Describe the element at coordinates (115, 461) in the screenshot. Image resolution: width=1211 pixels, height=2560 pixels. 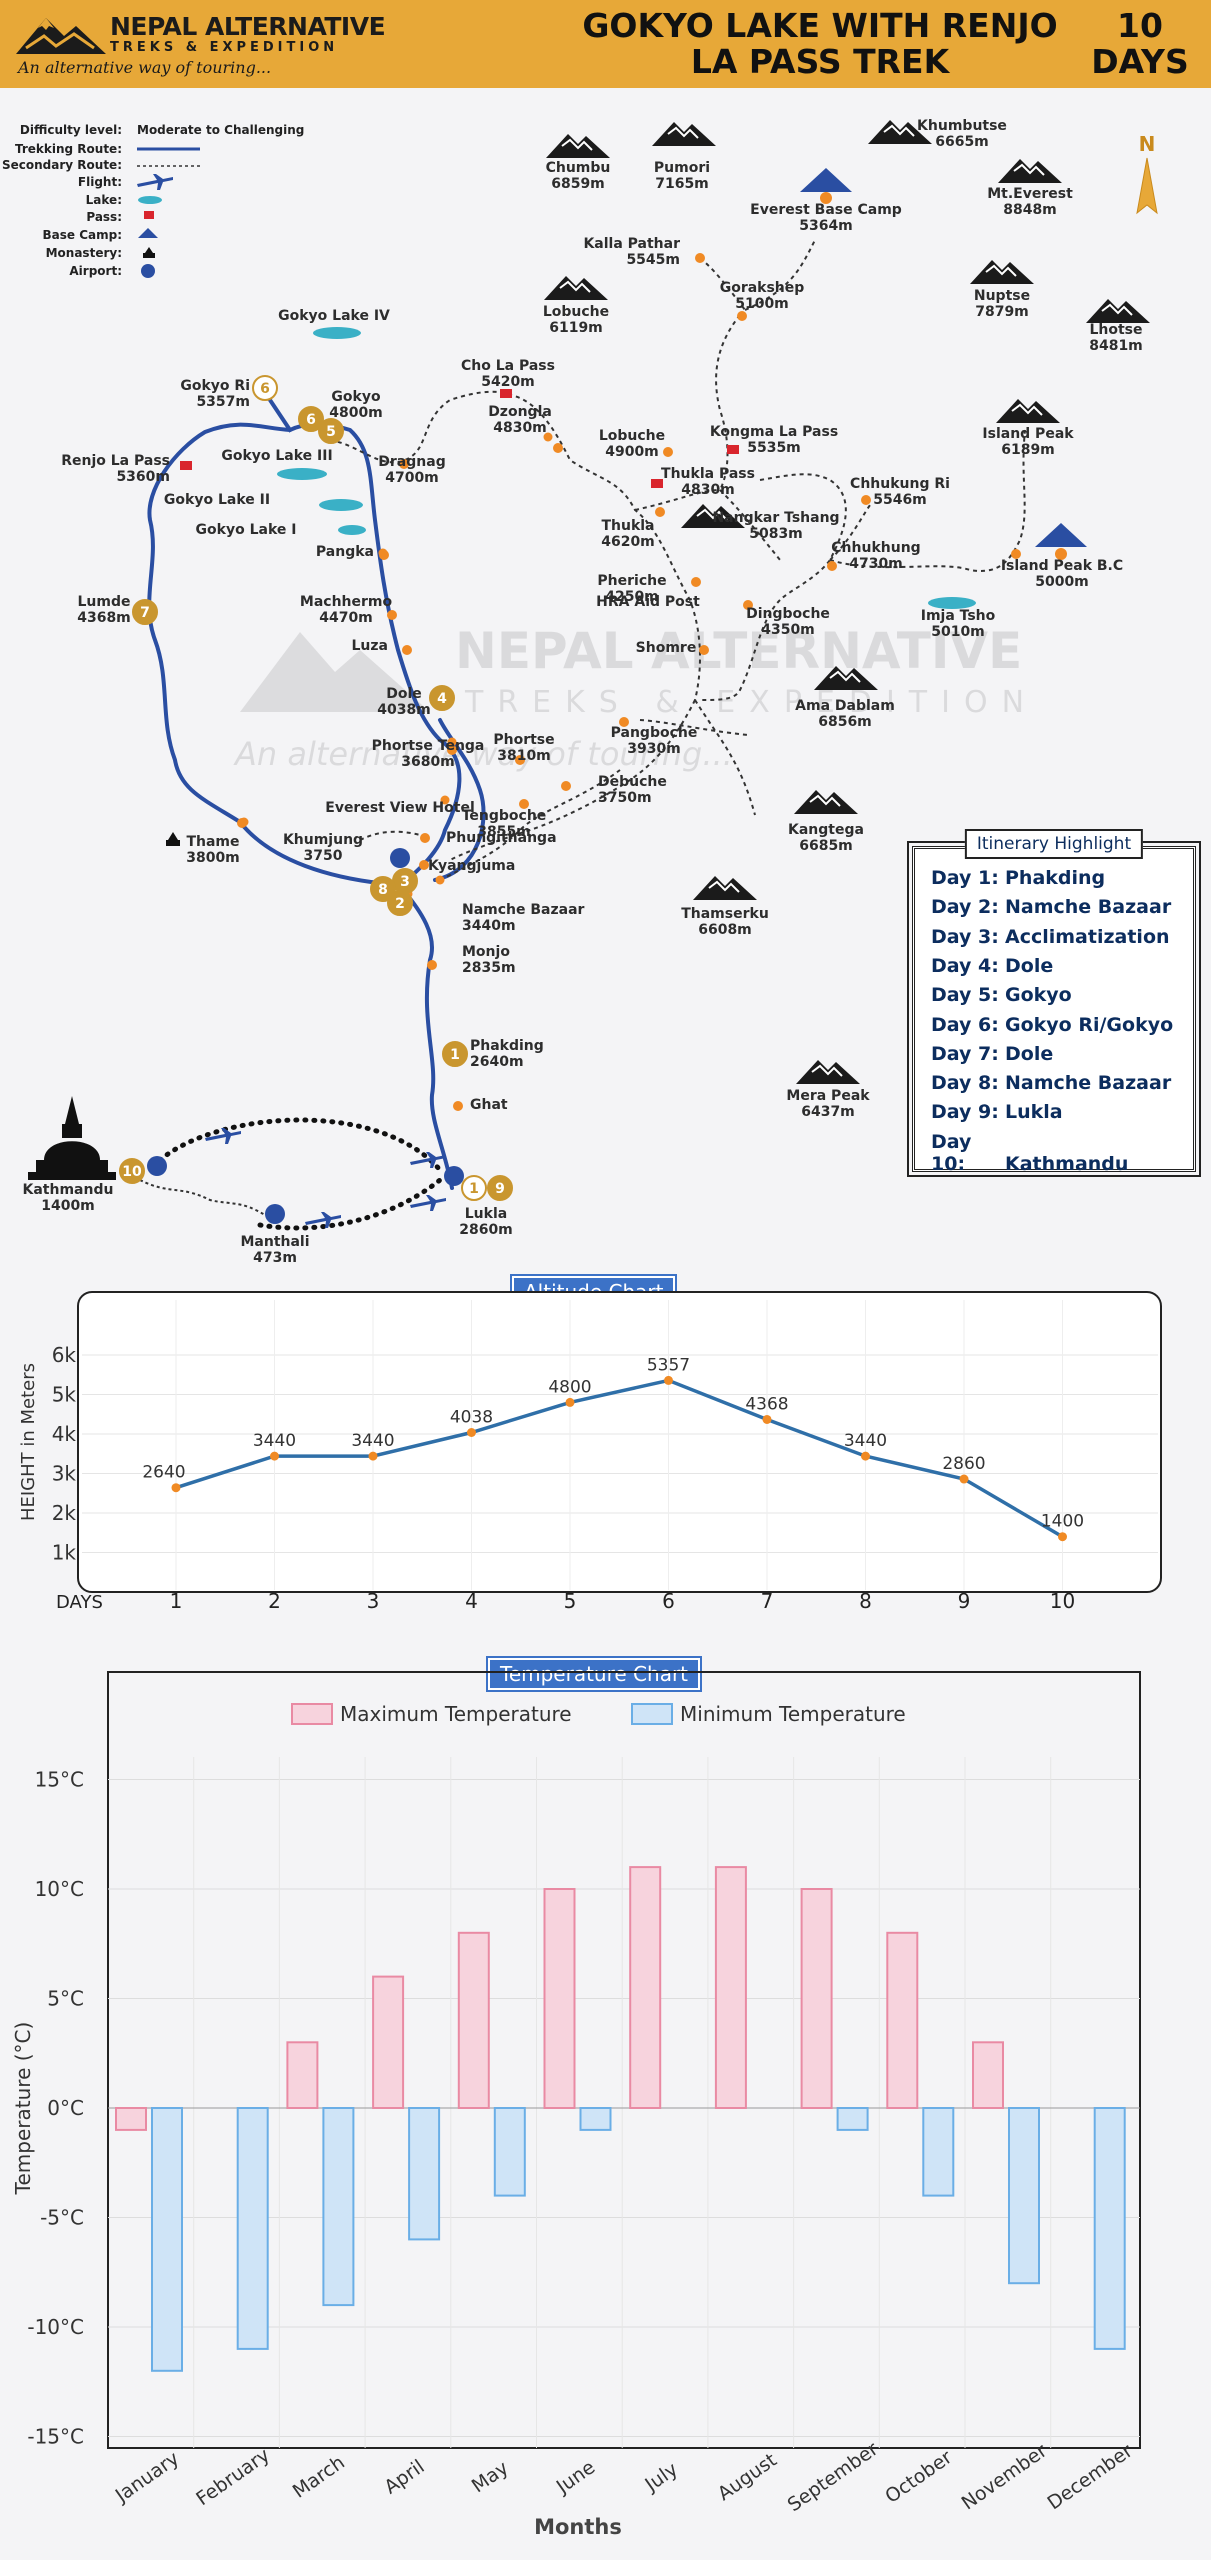
I see `place-name: Renjo La Pass` at that location.